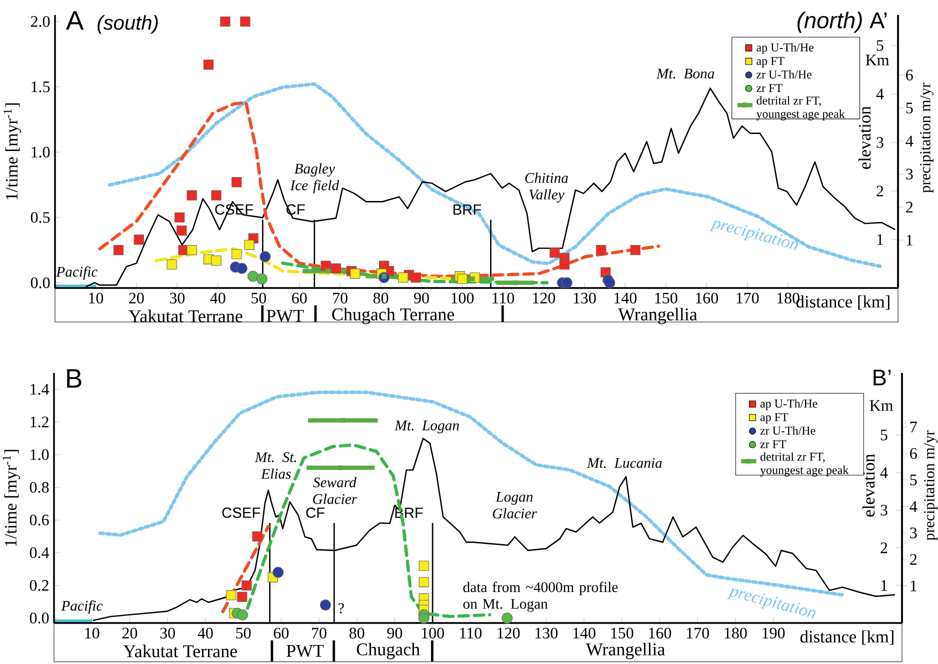 This screenshot has height=664, width=938. Describe the element at coordinates (910, 141) in the screenshot. I see `y3-tick-label: 4` at that location.